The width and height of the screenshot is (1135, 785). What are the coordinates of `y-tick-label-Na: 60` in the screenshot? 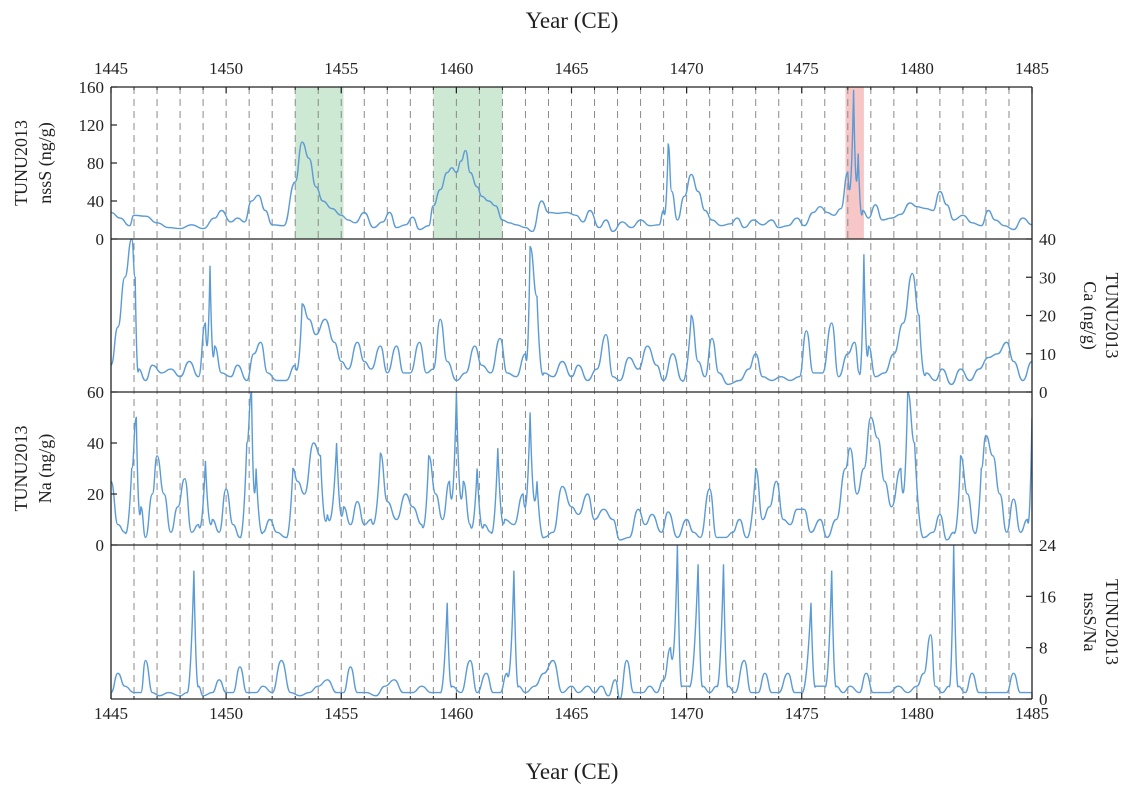 It's located at (95, 392).